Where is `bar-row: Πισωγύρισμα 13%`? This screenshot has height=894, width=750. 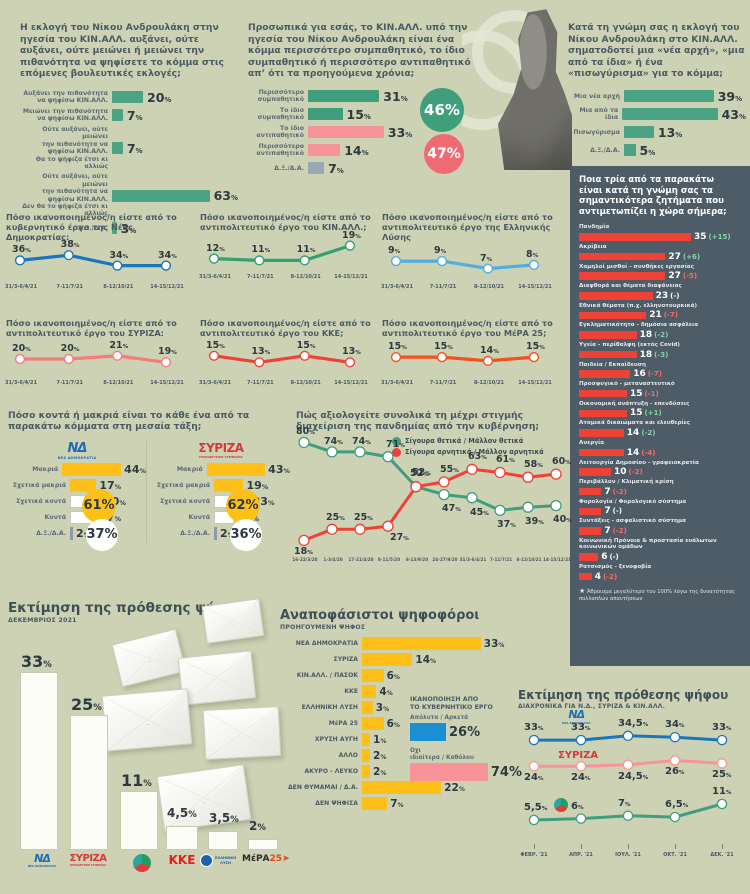
bar-row: Πισωγύρισμα 13% is located at coordinates (657, 132).